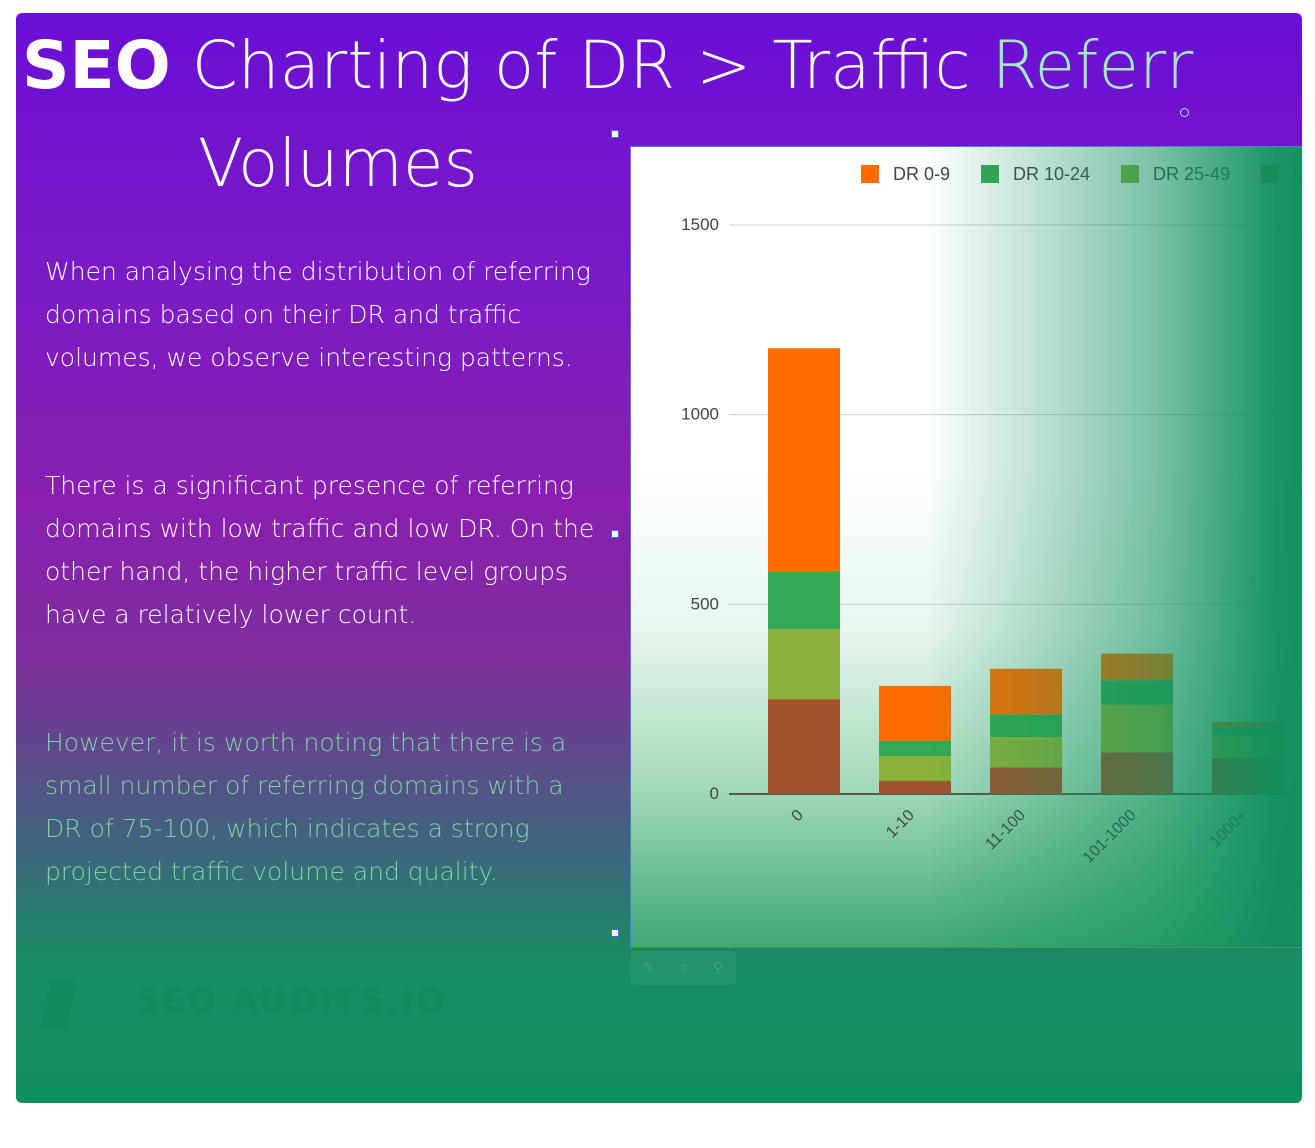  I want to click on slide-title-line2: Volumes, so click(338, 163).